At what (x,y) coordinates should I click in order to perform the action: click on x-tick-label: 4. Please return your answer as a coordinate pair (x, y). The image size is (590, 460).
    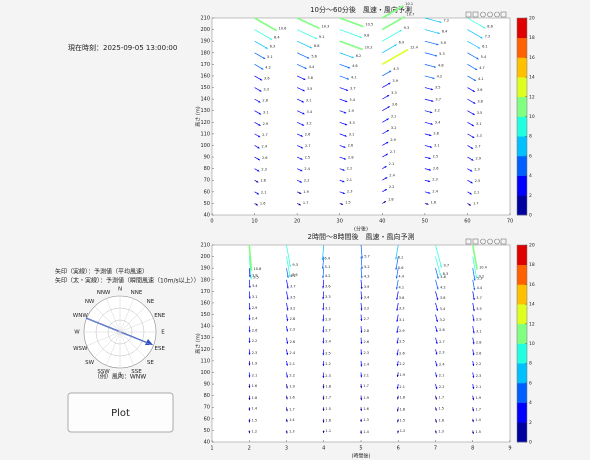
    Looking at the image, I should click on (323, 449).